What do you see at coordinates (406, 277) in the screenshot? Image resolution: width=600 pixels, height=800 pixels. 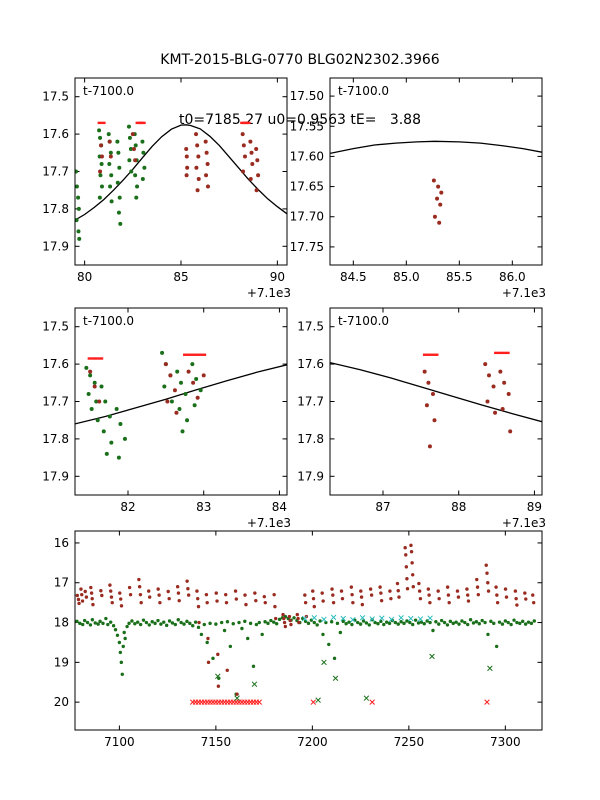 I see `svg-text: 85.0` at bounding box center [406, 277].